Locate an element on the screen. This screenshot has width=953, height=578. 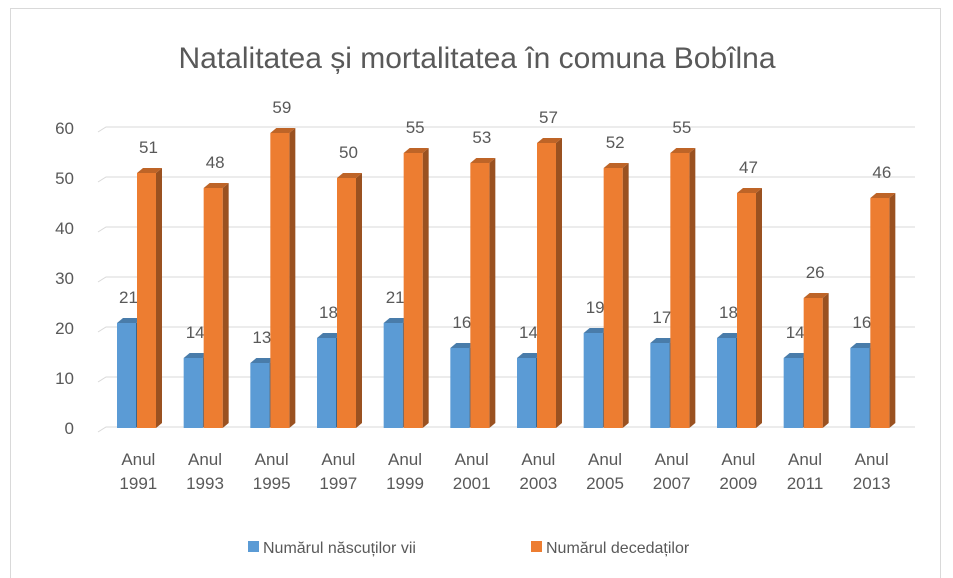
x-tick-label: Anul 2007 is located at coordinates (671, 471).